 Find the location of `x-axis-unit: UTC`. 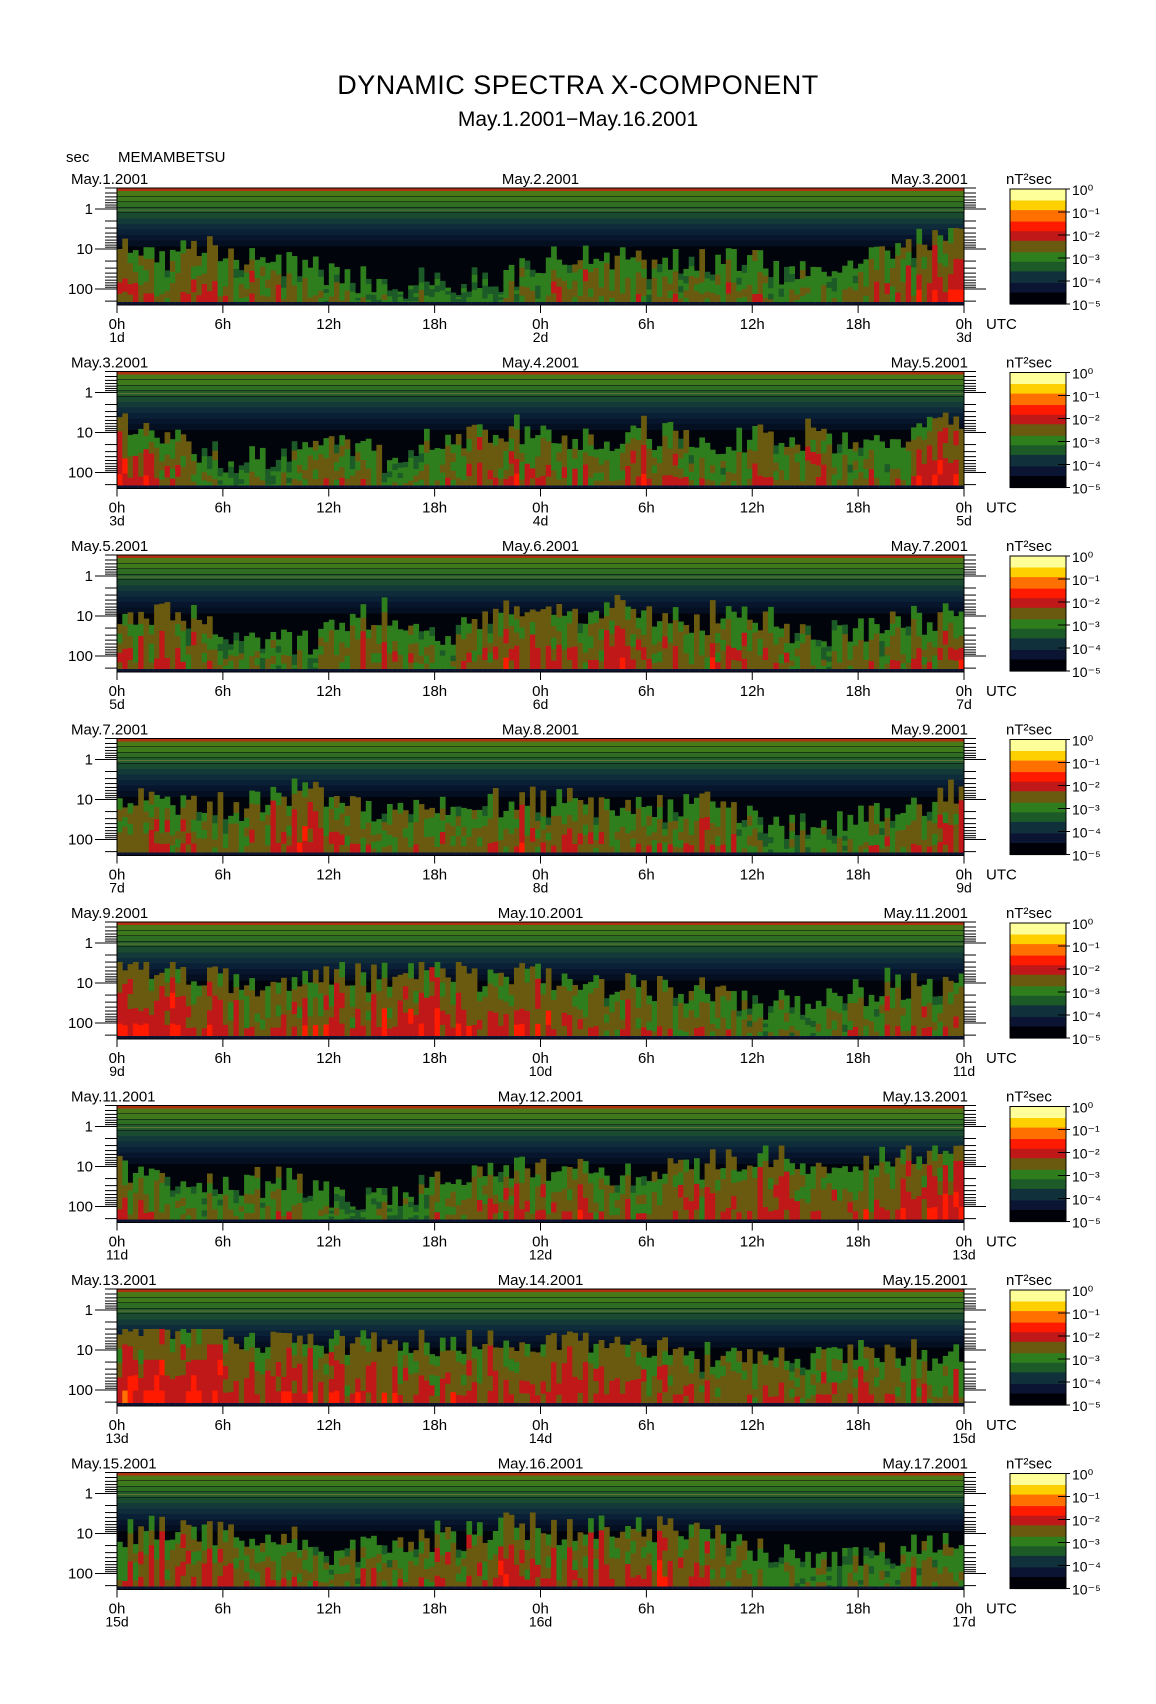

x-axis-unit: UTC is located at coordinates (1001, 324).